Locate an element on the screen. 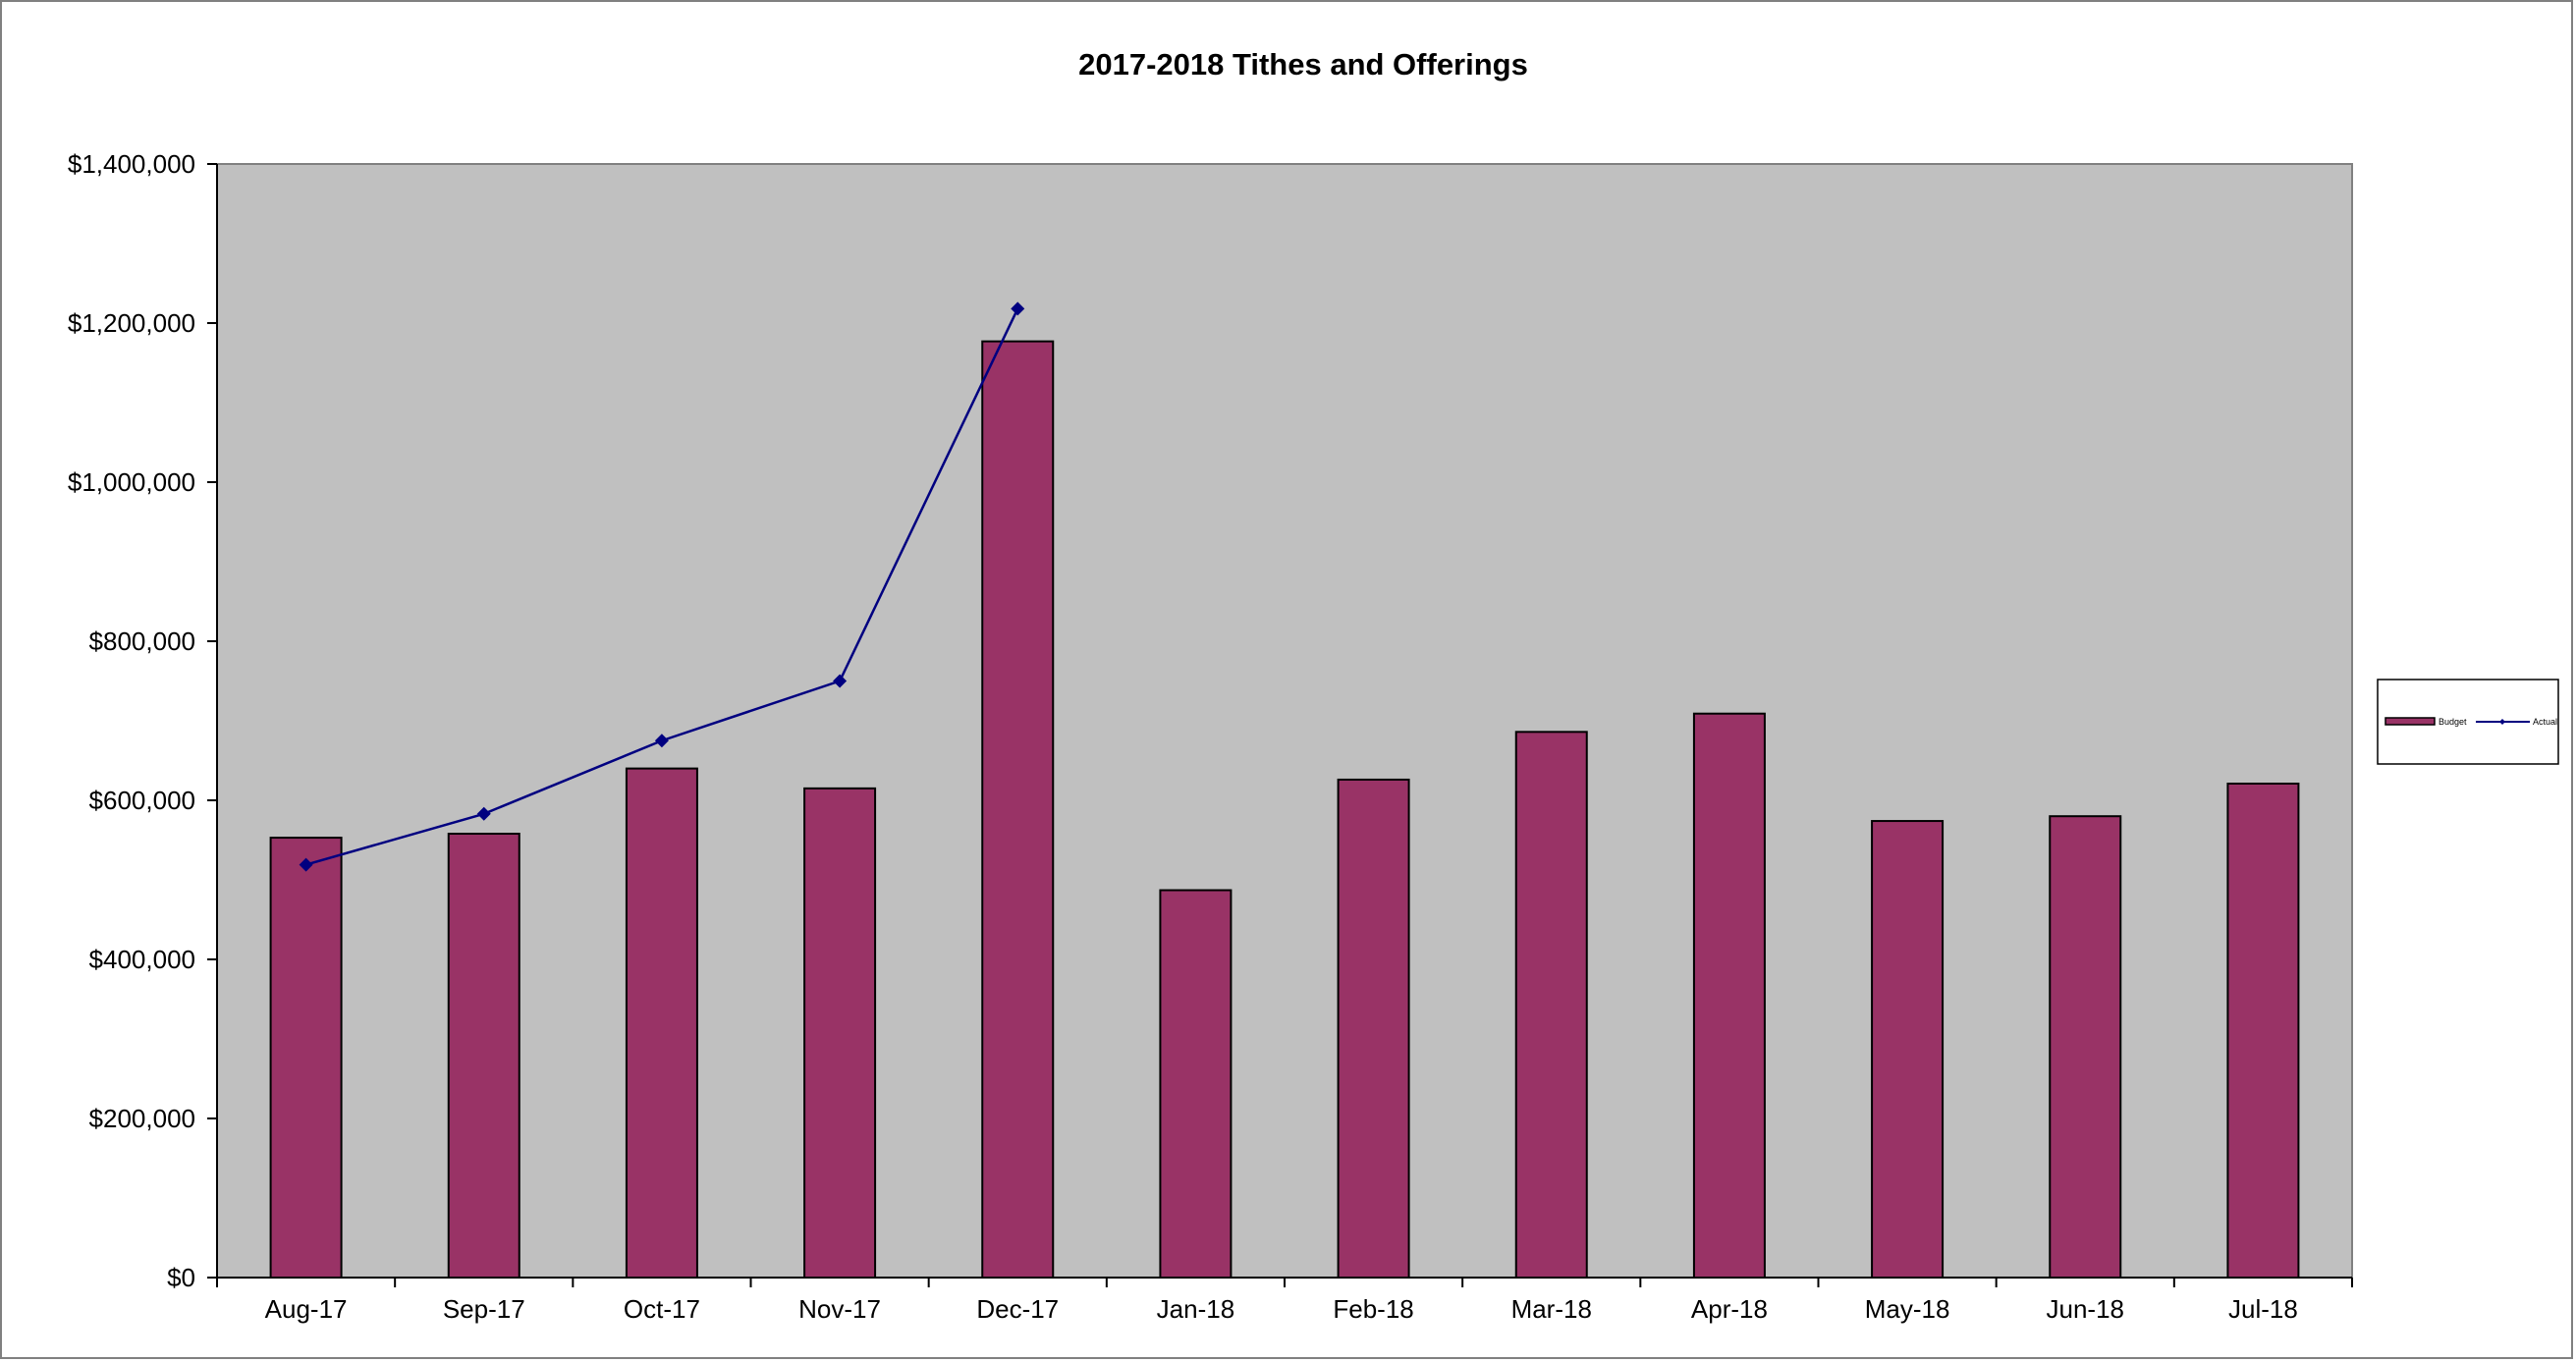 This screenshot has height=1362, width=2576. y-tick-label: $600,000 is located at coordinates (142, 800).